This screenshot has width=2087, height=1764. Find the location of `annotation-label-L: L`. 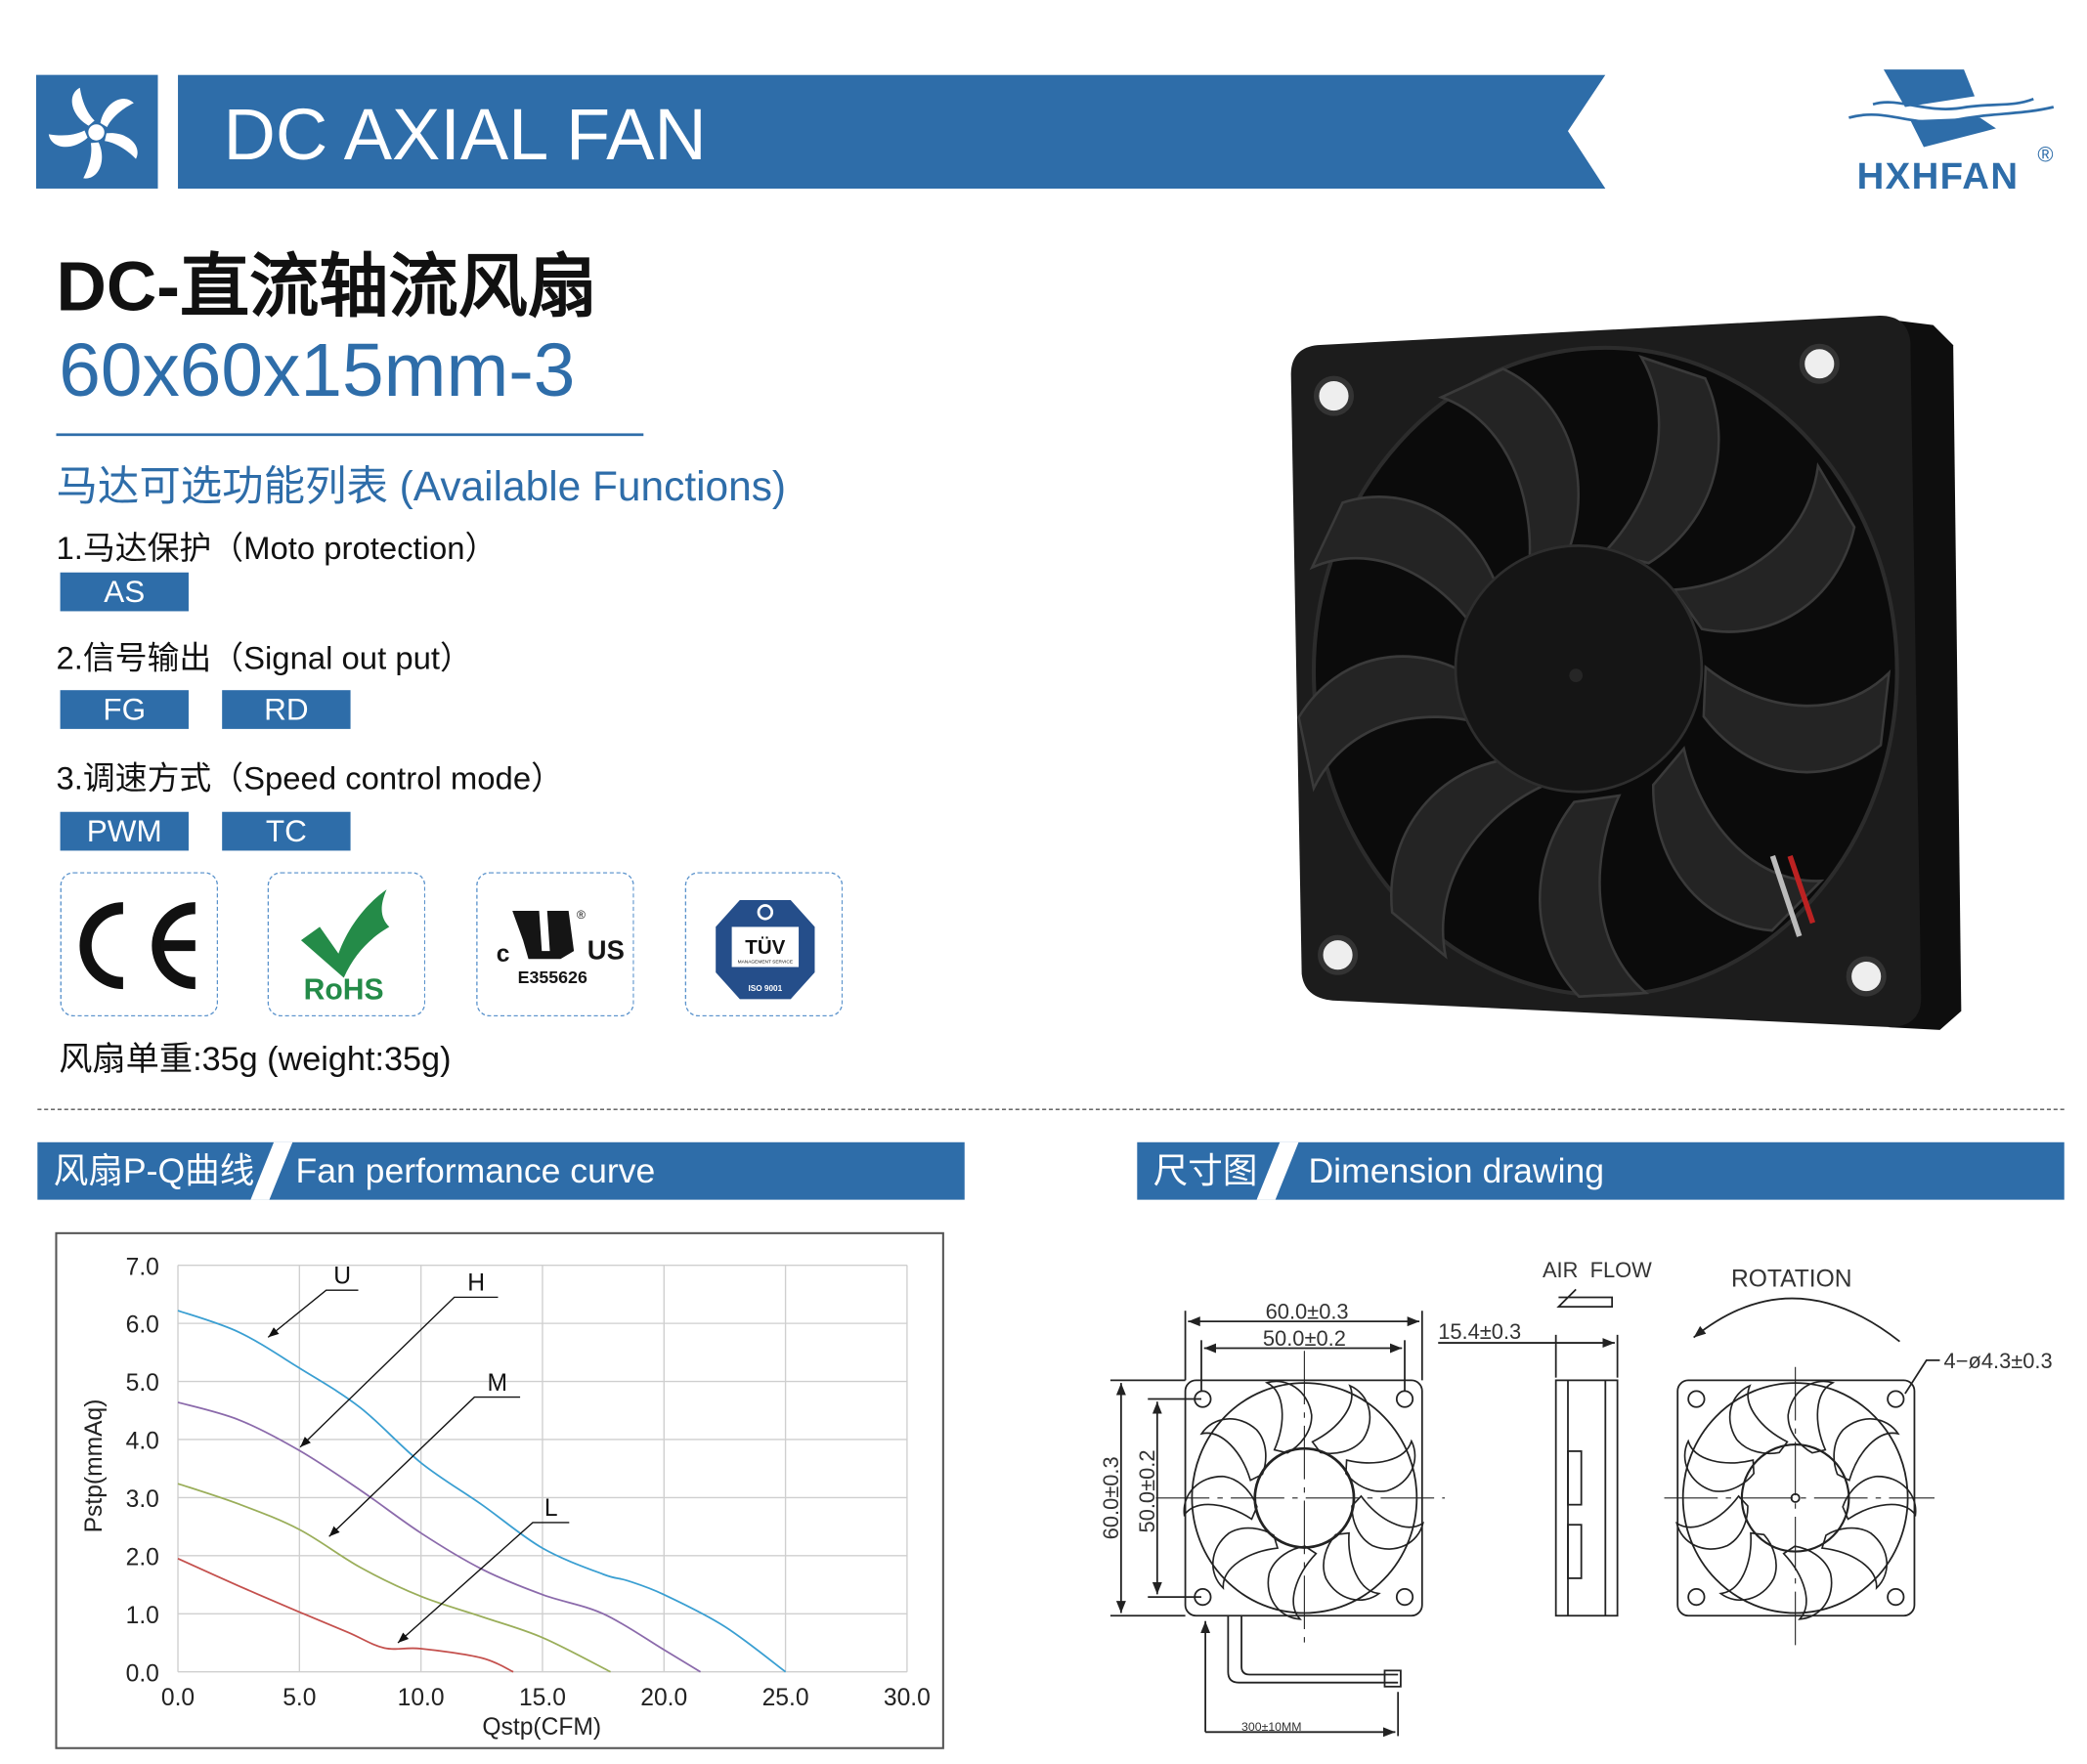

annotation-label-L: L is located at coordinates (551, 1508).